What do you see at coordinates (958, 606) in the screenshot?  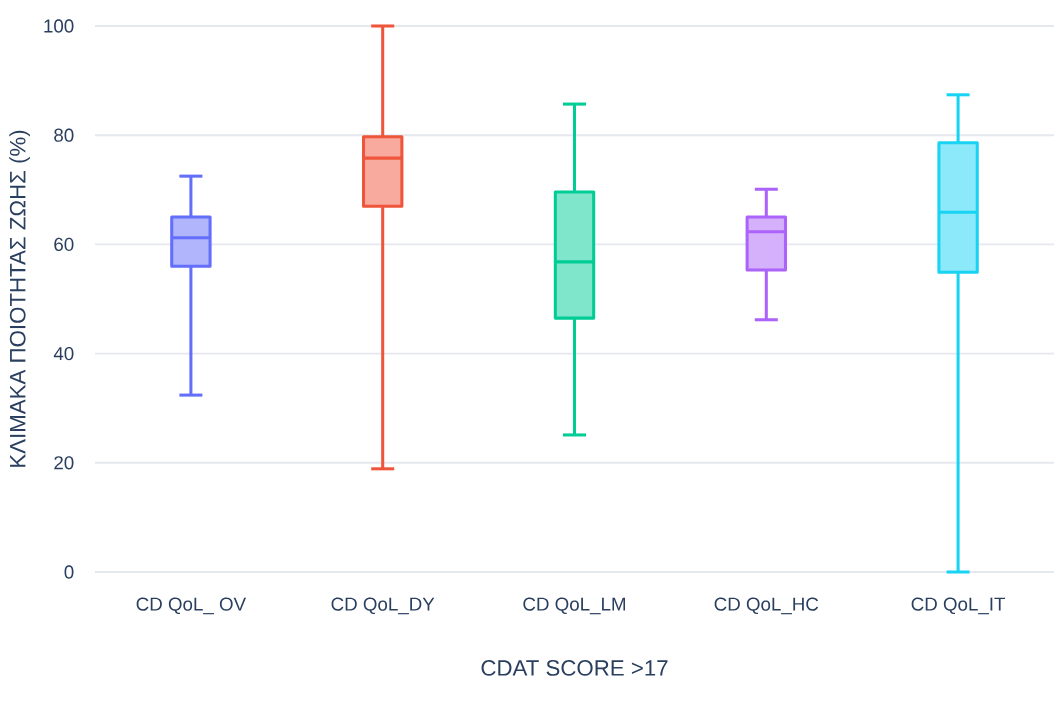 I see `x-tick-label: CD QoL_IT` at bounding box center [958, 606].